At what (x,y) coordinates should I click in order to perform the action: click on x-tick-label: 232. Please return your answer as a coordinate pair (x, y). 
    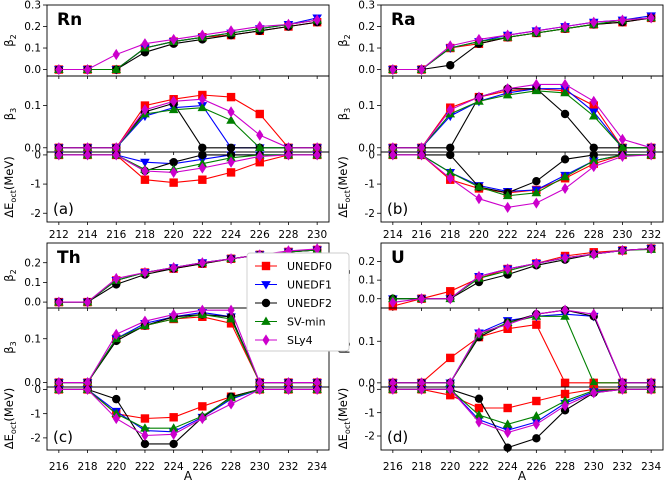
    Looking at the image, I should click on (288, 467).